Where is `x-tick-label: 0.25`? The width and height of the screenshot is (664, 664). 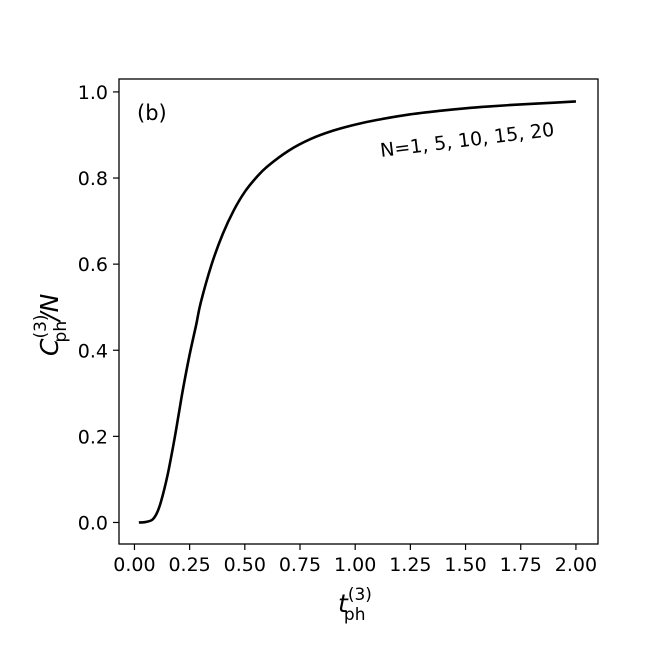 x-tick-label: 0.25 is located at coordinates (189, 565).